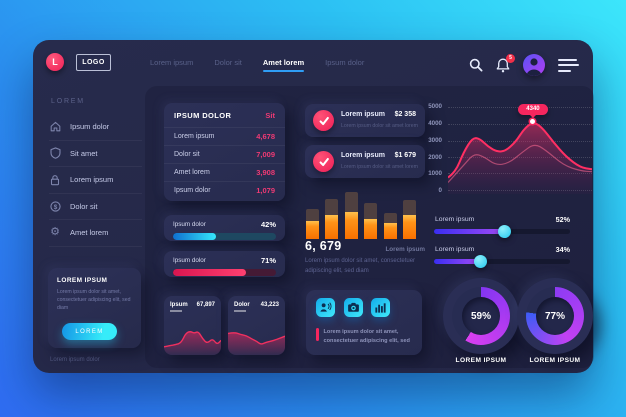 This screenshot has width=626, height=417. What do you see at coordinates (481, 360) in the screenshot?
I see `donut-label: LOREM IPSUM` at bounding box center [481, 360].